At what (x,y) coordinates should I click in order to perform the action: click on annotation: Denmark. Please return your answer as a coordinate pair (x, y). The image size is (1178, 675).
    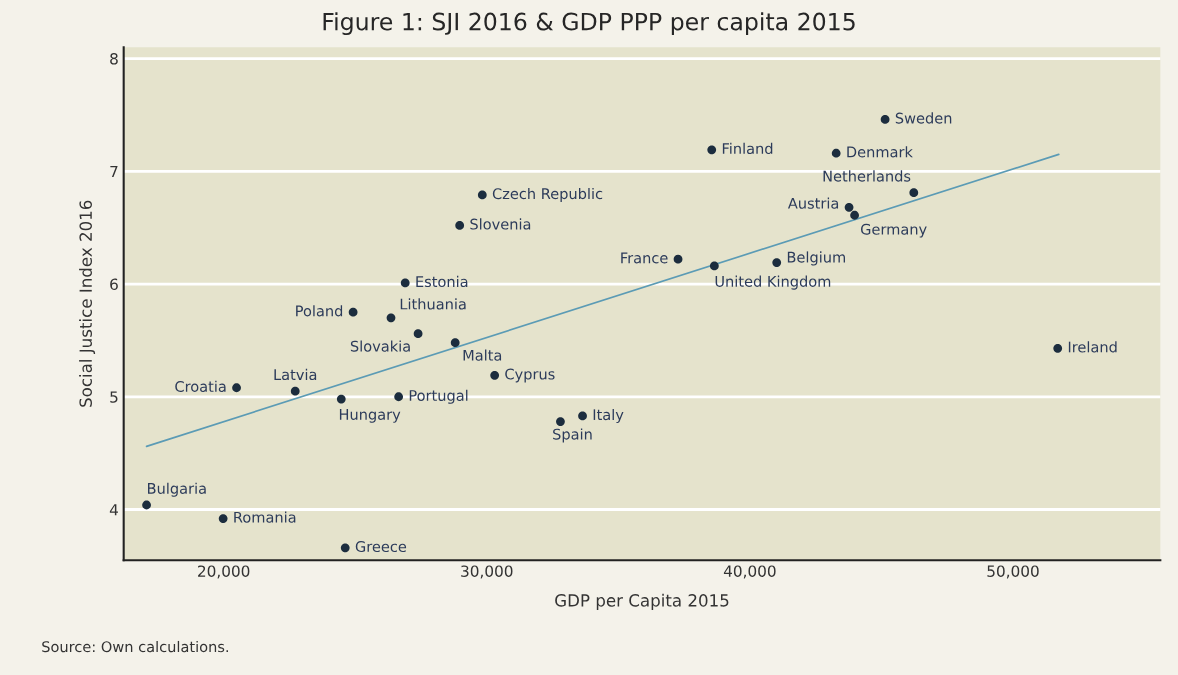
    Looking at the image, I should click on (880, 152).